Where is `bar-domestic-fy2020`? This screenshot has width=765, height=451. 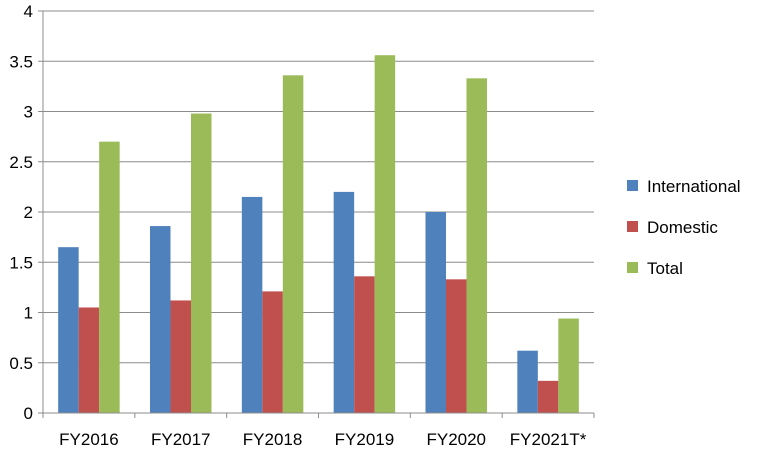 bar-domestic-fy2020 is located at coordinates (456, 346).